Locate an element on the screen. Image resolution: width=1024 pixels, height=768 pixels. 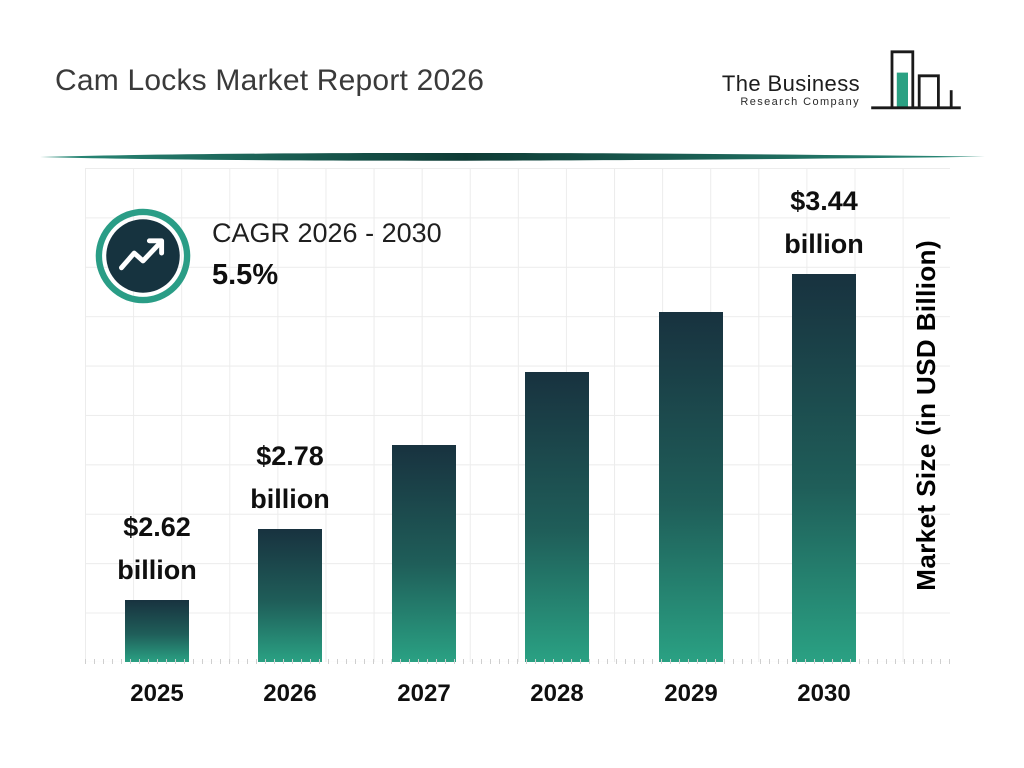
cagr-block: CAGR 2026 - 2030 5.5% is located at coordinates (327, 255).